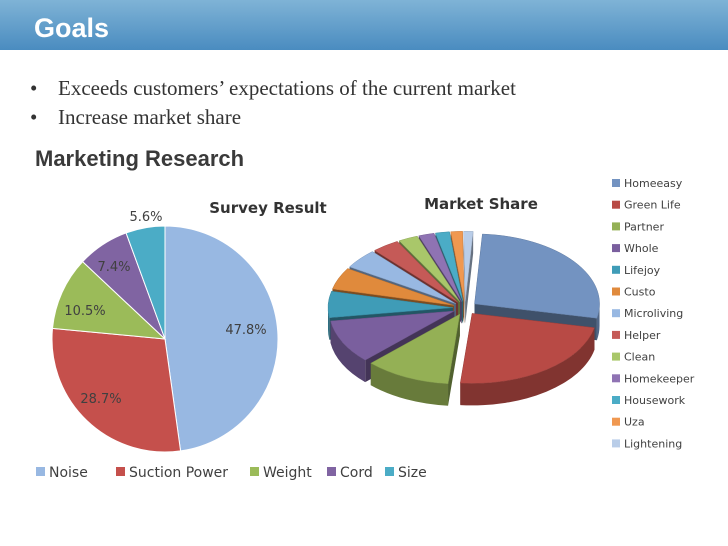 The height and width of the screenshot is (546, 728). I want to click on survey-slice-suction-power, so click(116, 390).